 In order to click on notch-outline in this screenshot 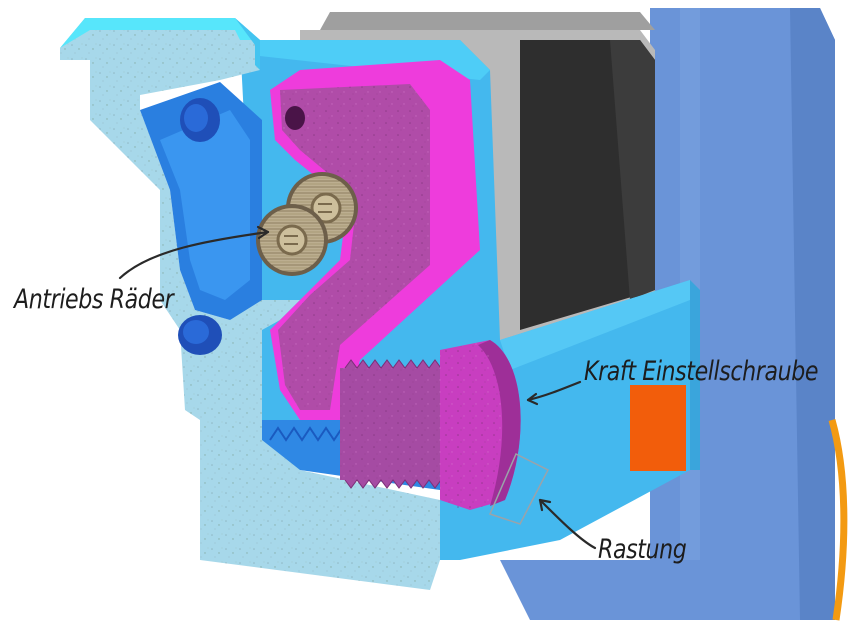, I will do `click(519, 488)`.